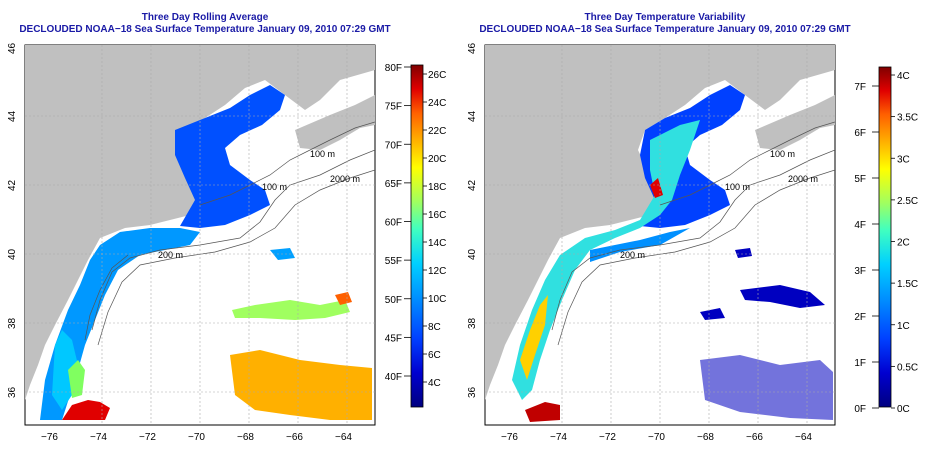  I want to click on left-colorbar-f-label: 70F, so click(393, 145).